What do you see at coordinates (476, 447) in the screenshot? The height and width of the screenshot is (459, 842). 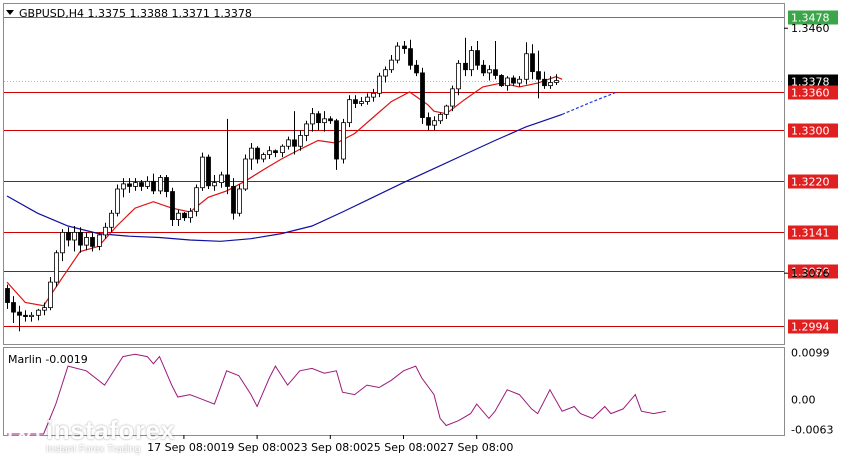 I see `time-tick-label: 27 Sep 08:00` at bounding box center [476, 447].